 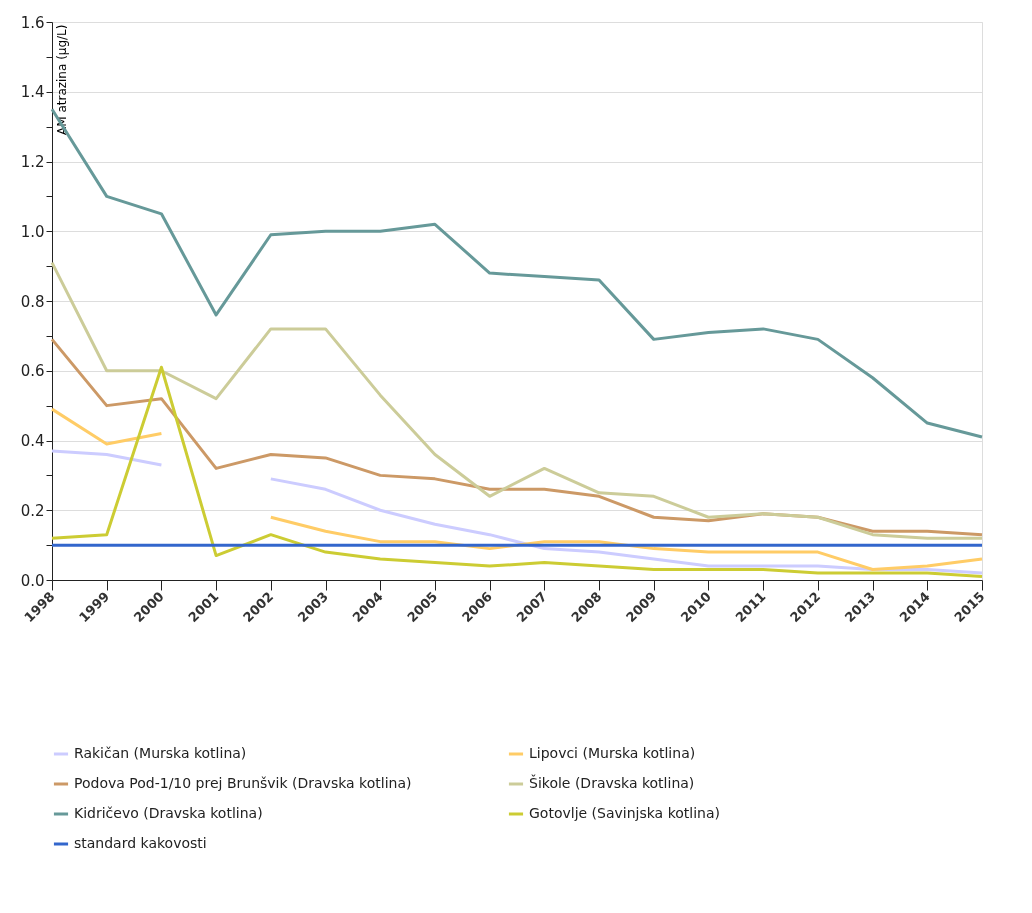 What do you see at coordinates (32, 231) in the screenshot?
I see `y-tick-label: 1.0` at bounding box center [32, 231].